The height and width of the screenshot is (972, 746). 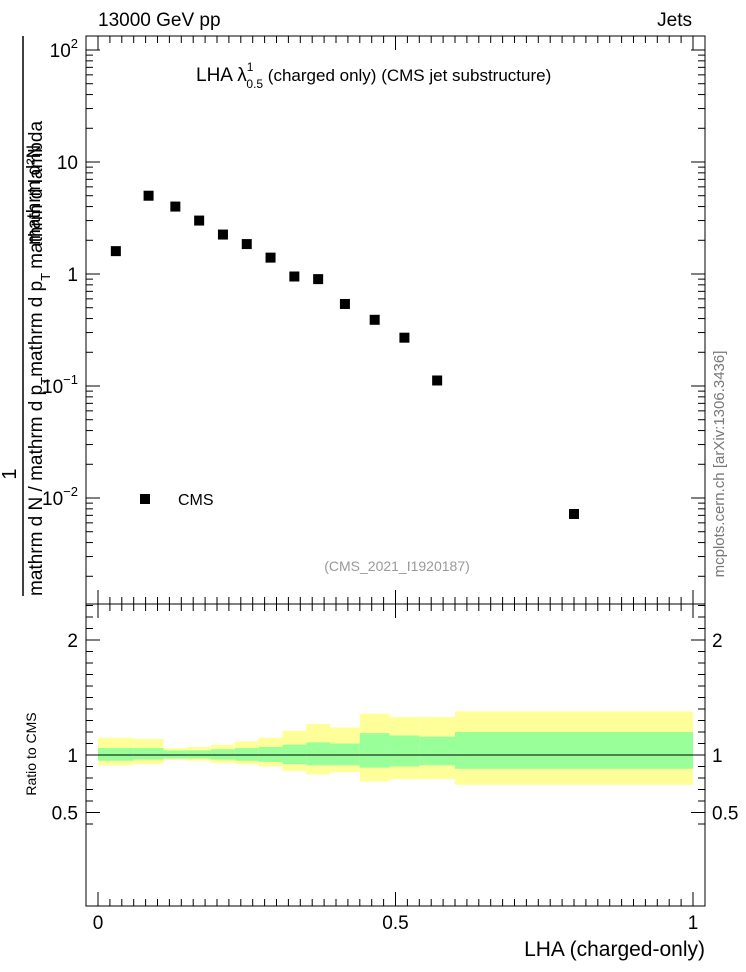 What do you see at coordinates (60, 497) in the screenshot?
I see `y-tick-label: 10⁻²` at bounding box center [60, 497].